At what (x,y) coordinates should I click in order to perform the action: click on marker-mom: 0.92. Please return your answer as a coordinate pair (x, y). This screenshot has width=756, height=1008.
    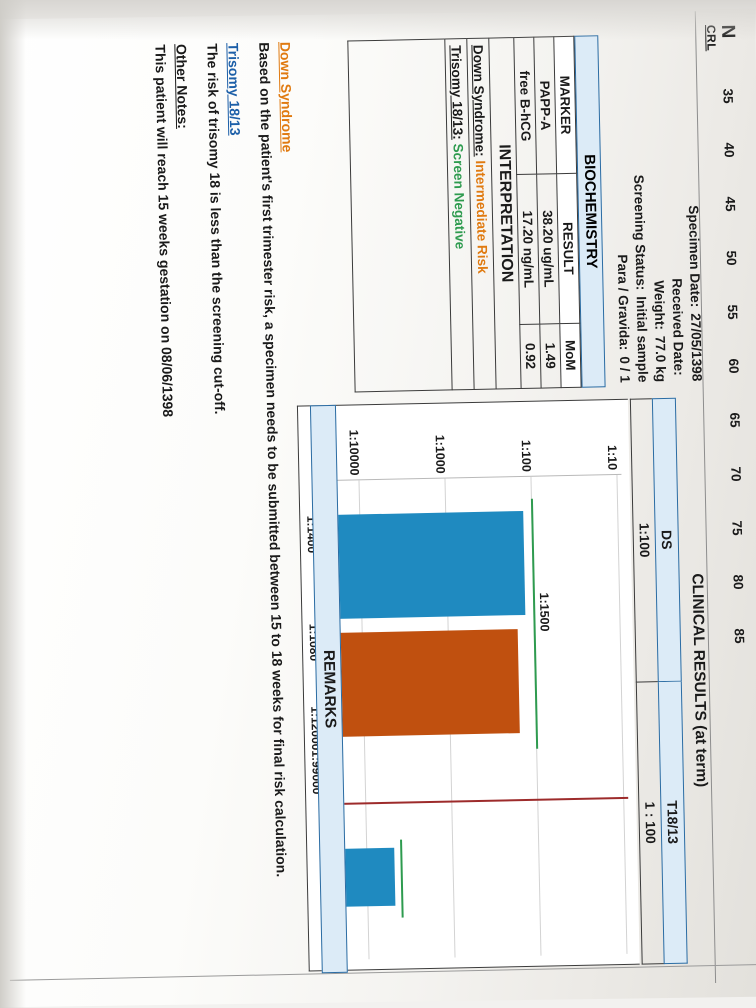
    Looking at the image, I should click on (530, 356).